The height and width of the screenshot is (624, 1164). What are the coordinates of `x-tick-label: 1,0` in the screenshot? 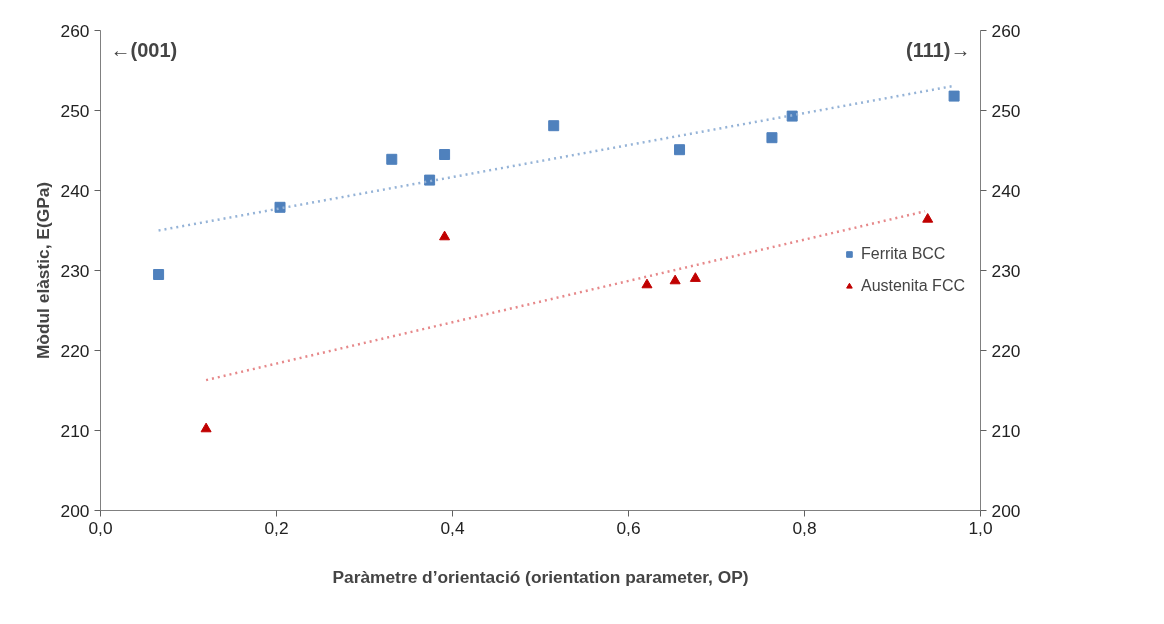 It's located at (980, 527).